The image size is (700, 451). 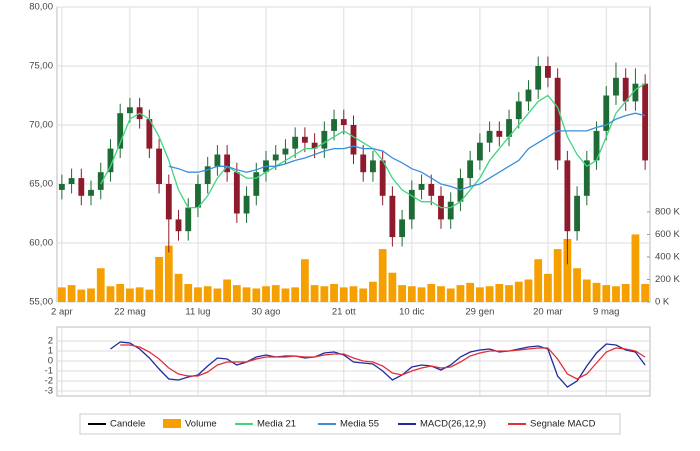 What do you see at coordinates (662, 302) in the screenshot?
I see `y2-tick-label: 0 K` at bounding box center [662, 302].